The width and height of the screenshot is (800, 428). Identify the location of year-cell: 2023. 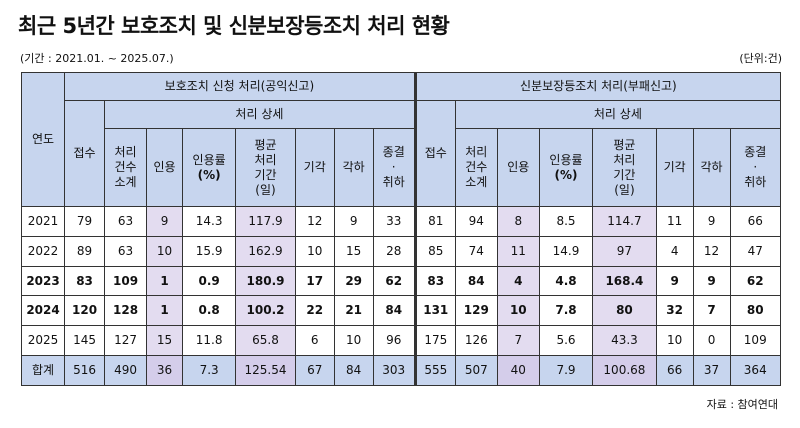
(43, 281).